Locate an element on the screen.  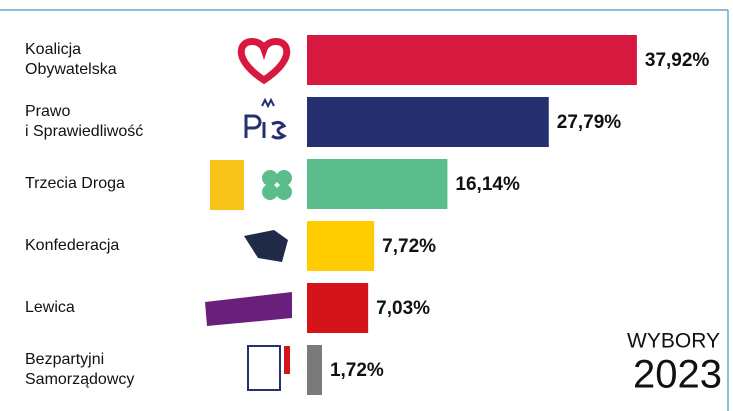
value-label: 16,14% is located at coordinates (487, 184).